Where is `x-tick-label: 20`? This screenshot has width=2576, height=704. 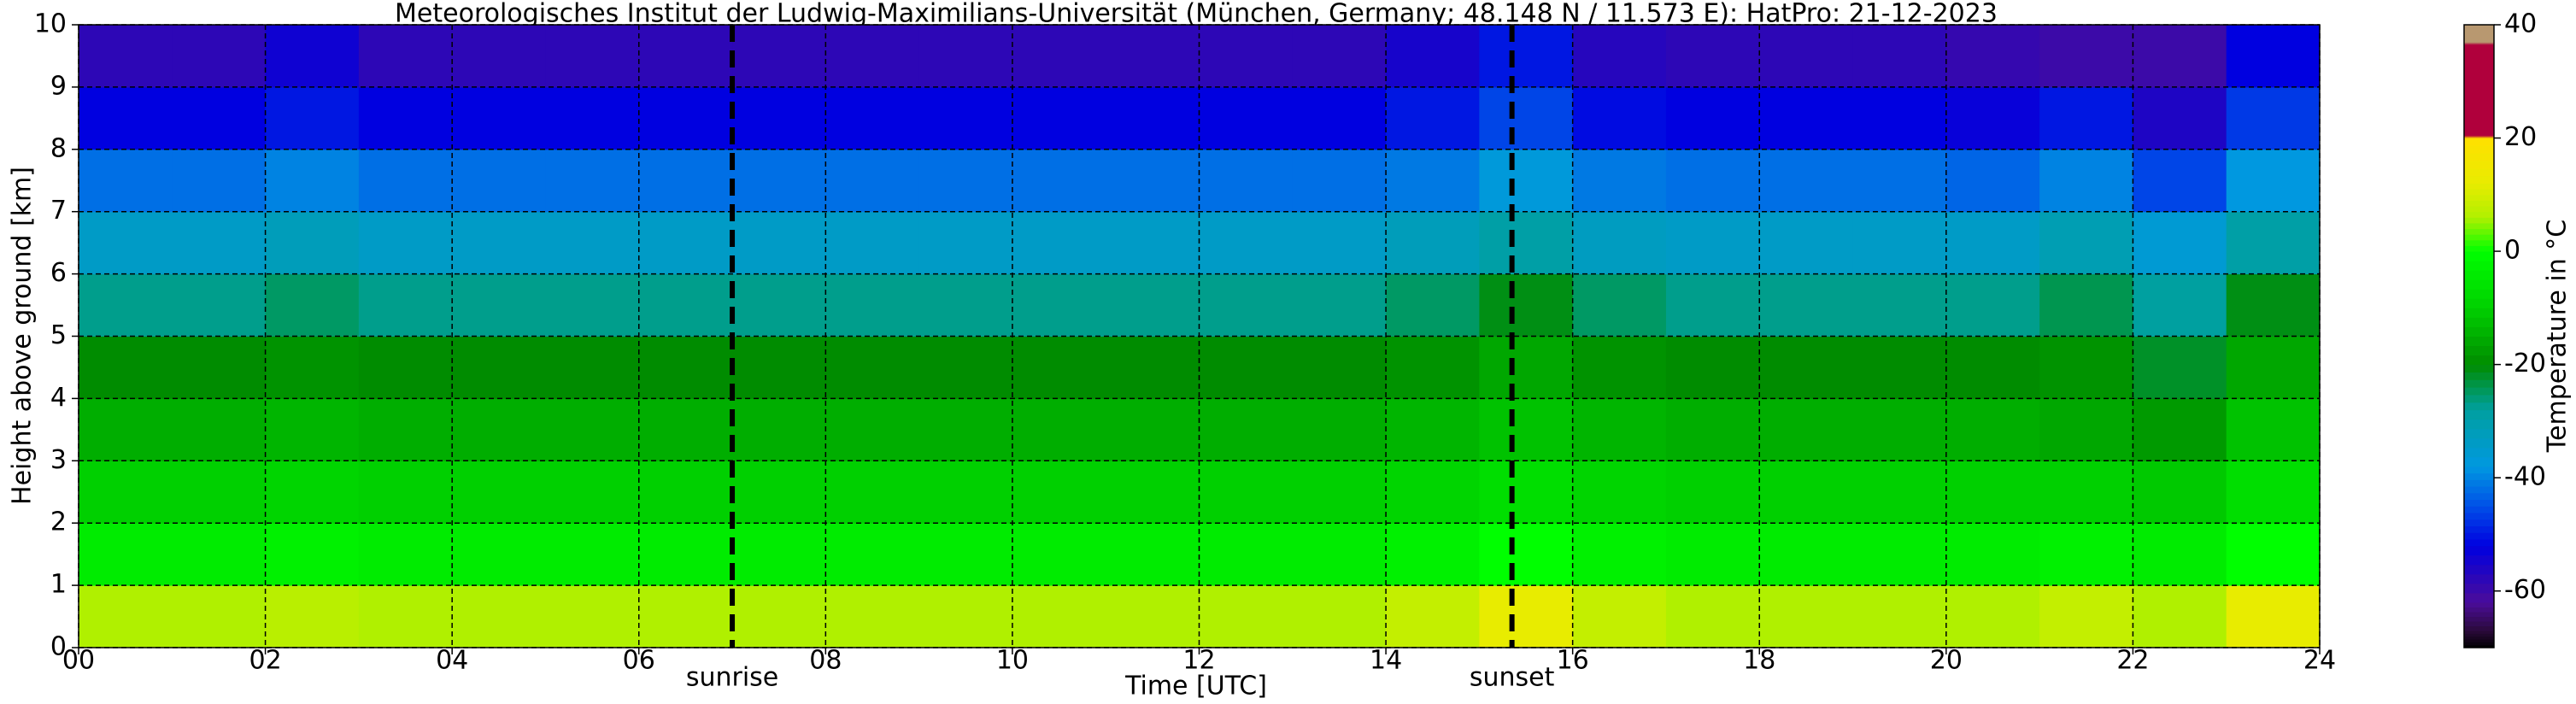
x-tick-label: 20 is located at coordinates (1946, 661).